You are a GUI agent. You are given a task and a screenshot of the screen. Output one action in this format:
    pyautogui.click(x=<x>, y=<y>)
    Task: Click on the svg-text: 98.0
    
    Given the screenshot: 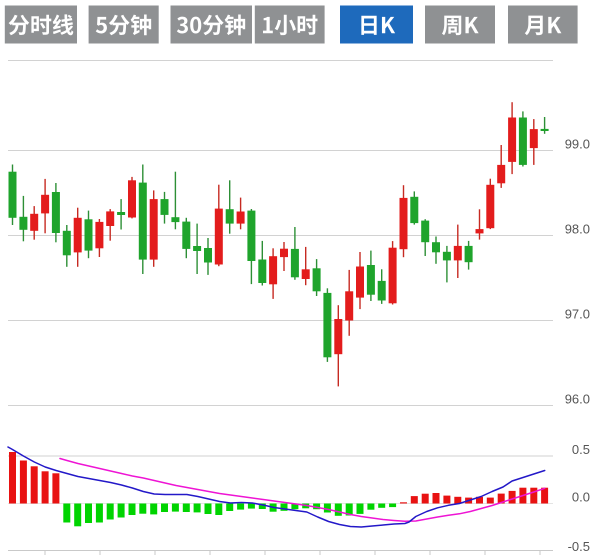 What is the action you would take?
    pyautogui.click(x=577, y=228)
    